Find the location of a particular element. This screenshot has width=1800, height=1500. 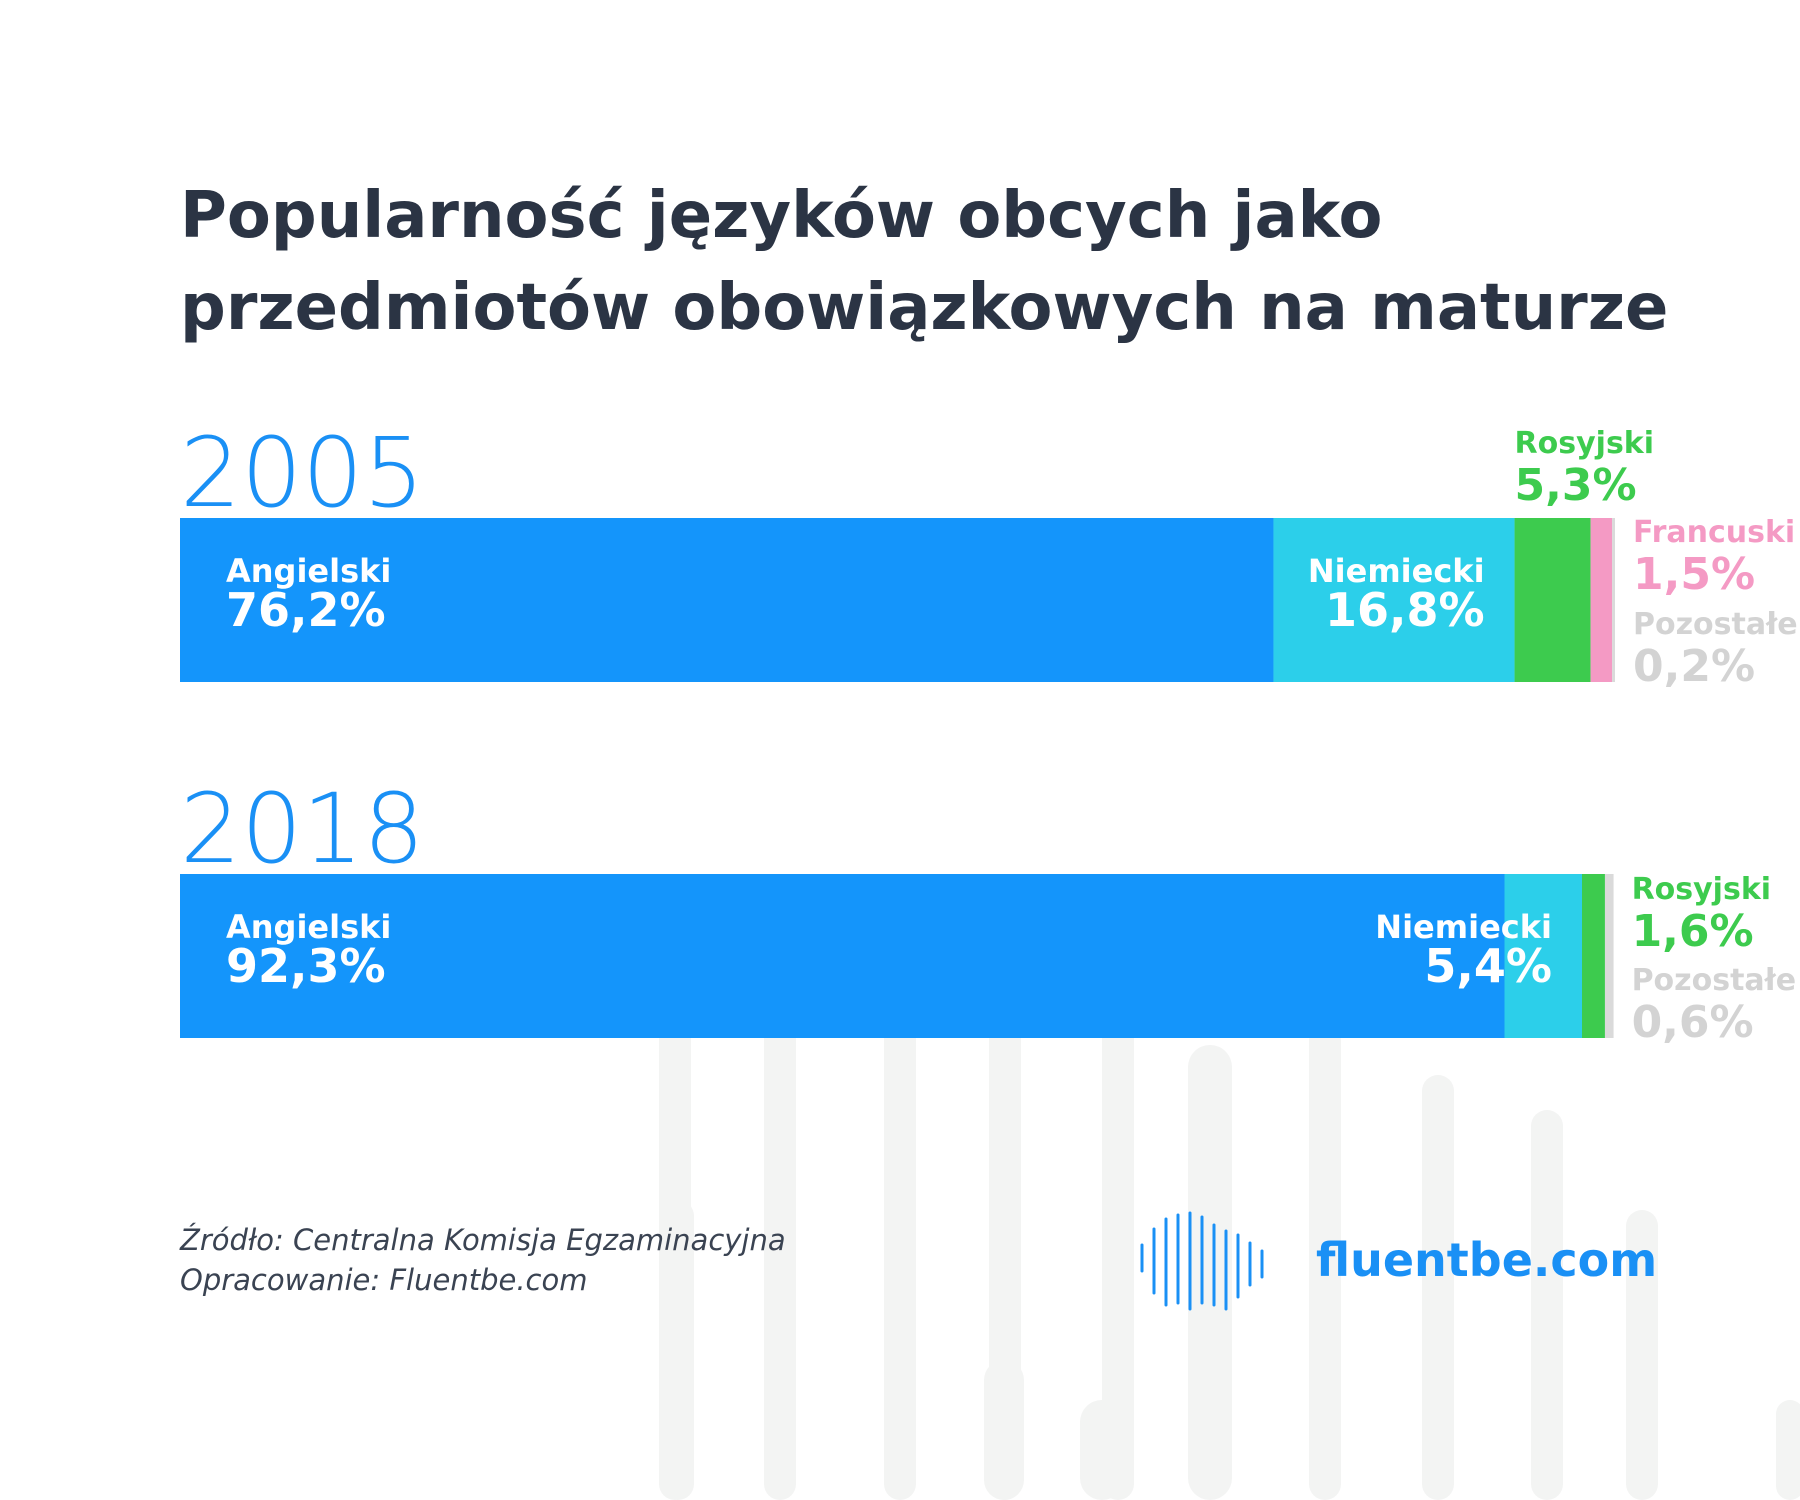

segment-value-label: 5,4% is located at coordinates (1488, 966).